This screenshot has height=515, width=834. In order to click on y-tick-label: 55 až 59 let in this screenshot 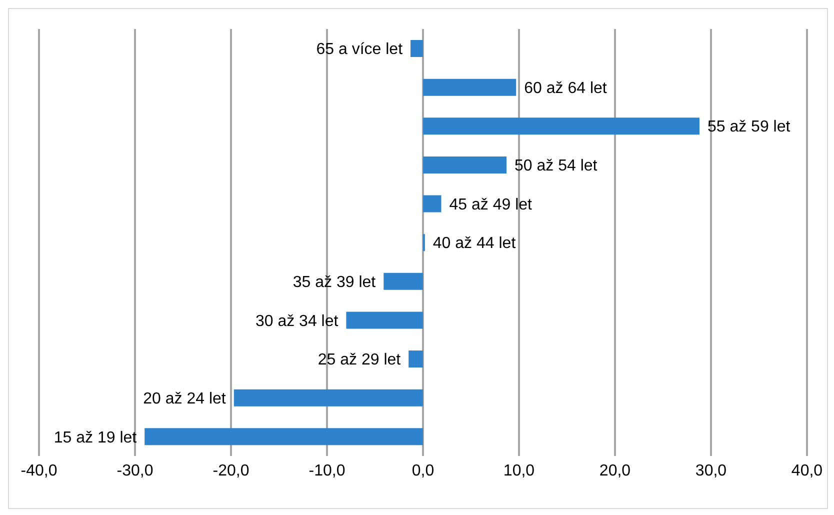, I will do `click(749, 127)`.